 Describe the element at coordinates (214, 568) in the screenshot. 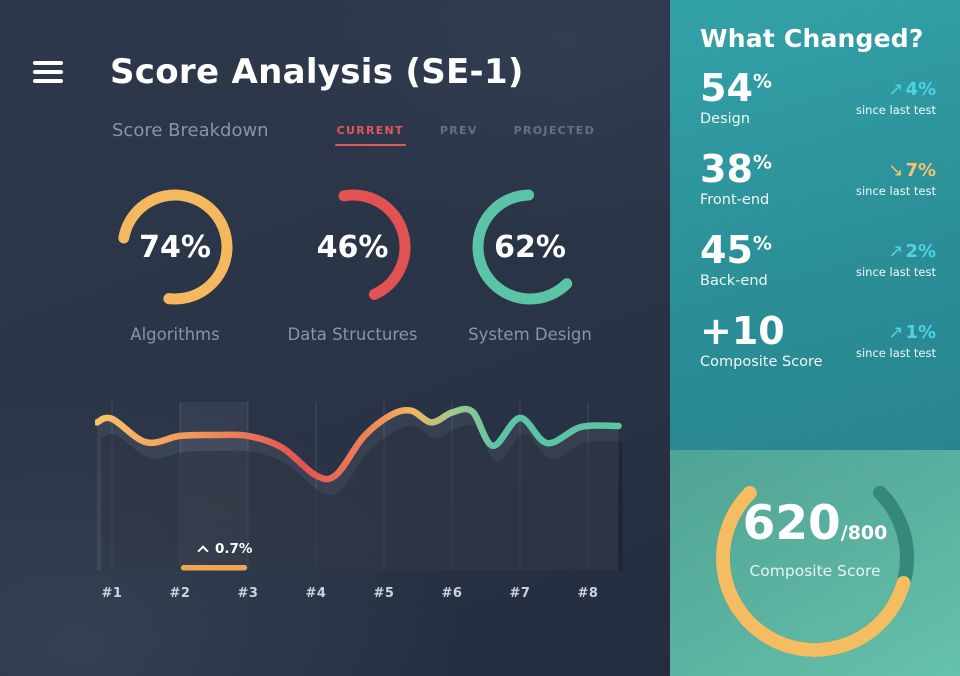

I see `annotation-bar` at that location.